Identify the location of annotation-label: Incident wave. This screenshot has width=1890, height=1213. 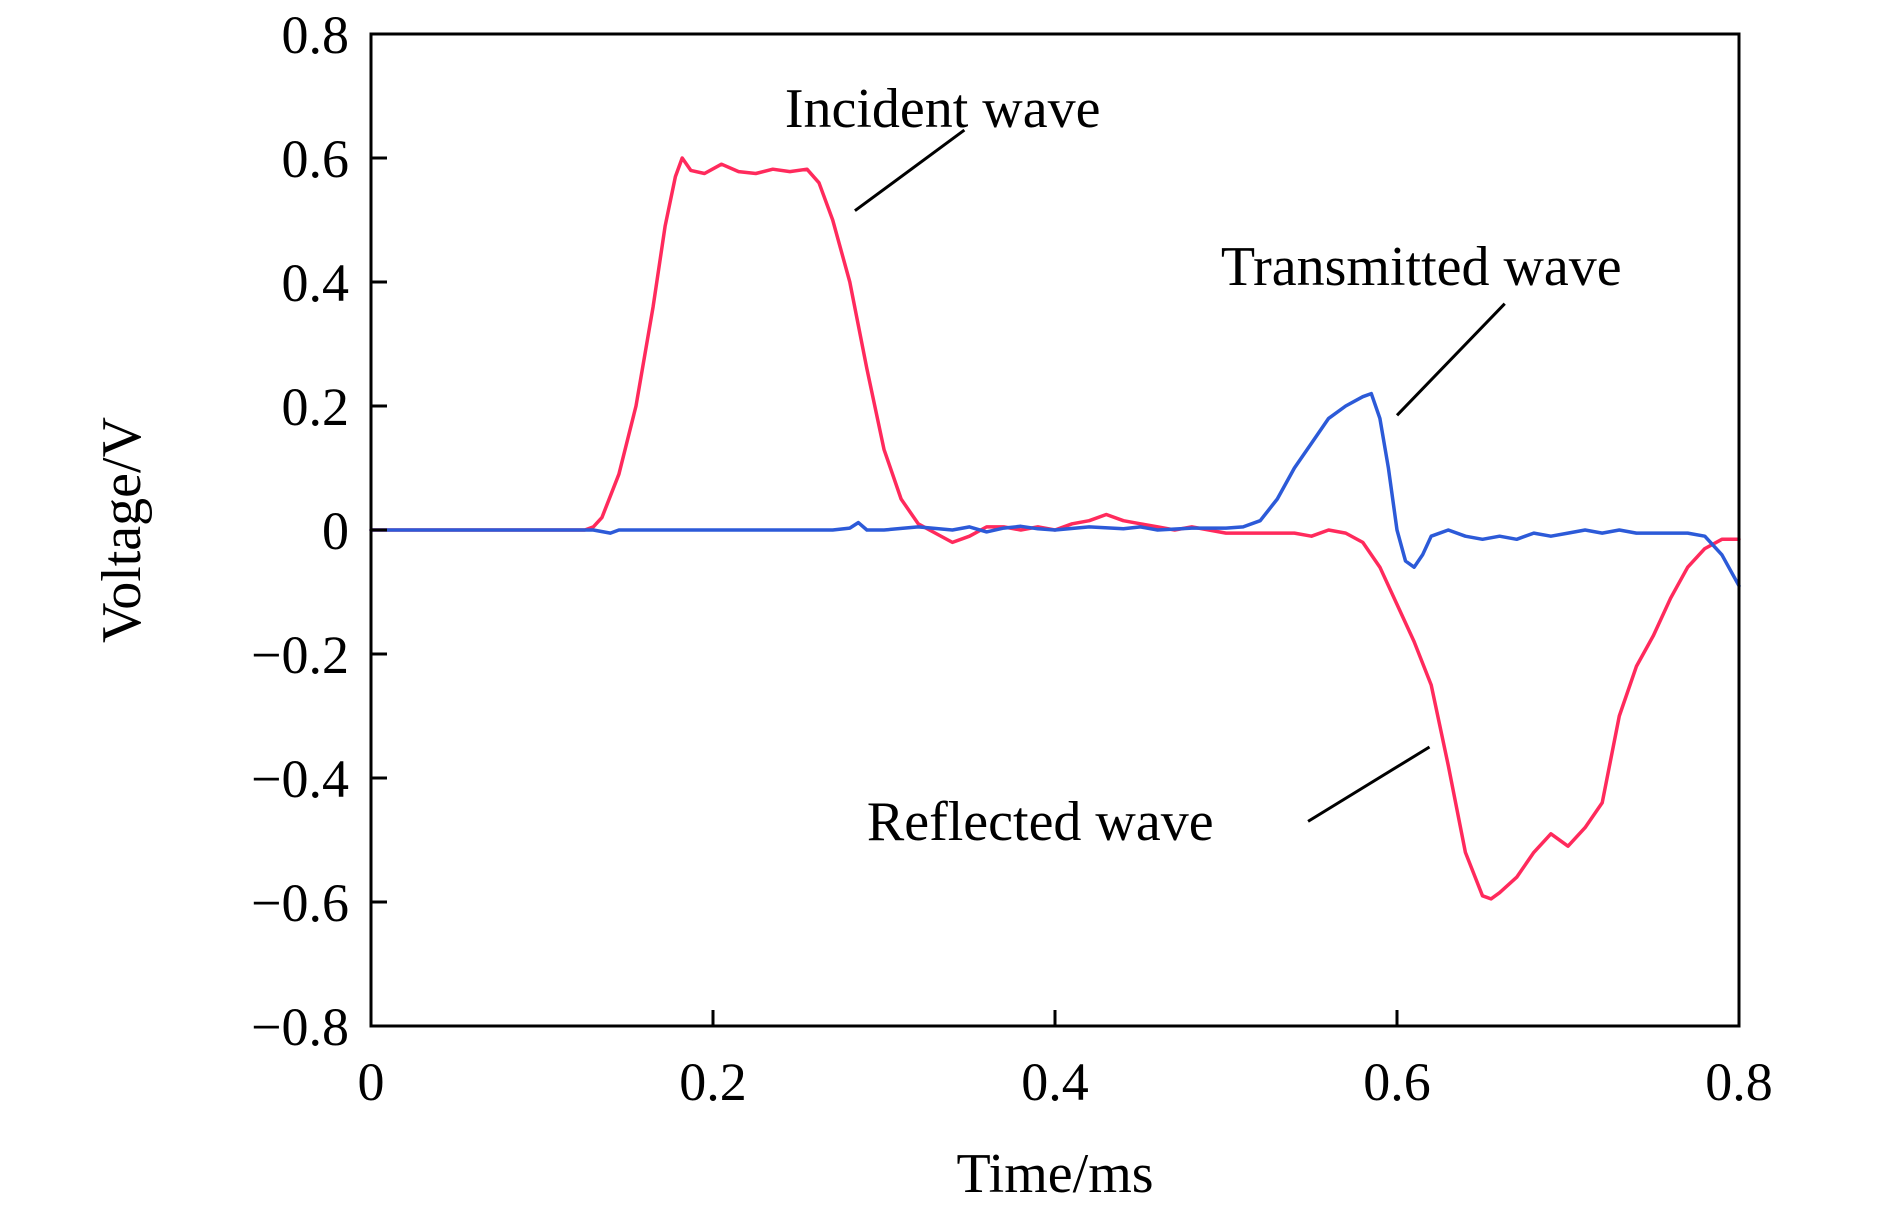
(943, 109).